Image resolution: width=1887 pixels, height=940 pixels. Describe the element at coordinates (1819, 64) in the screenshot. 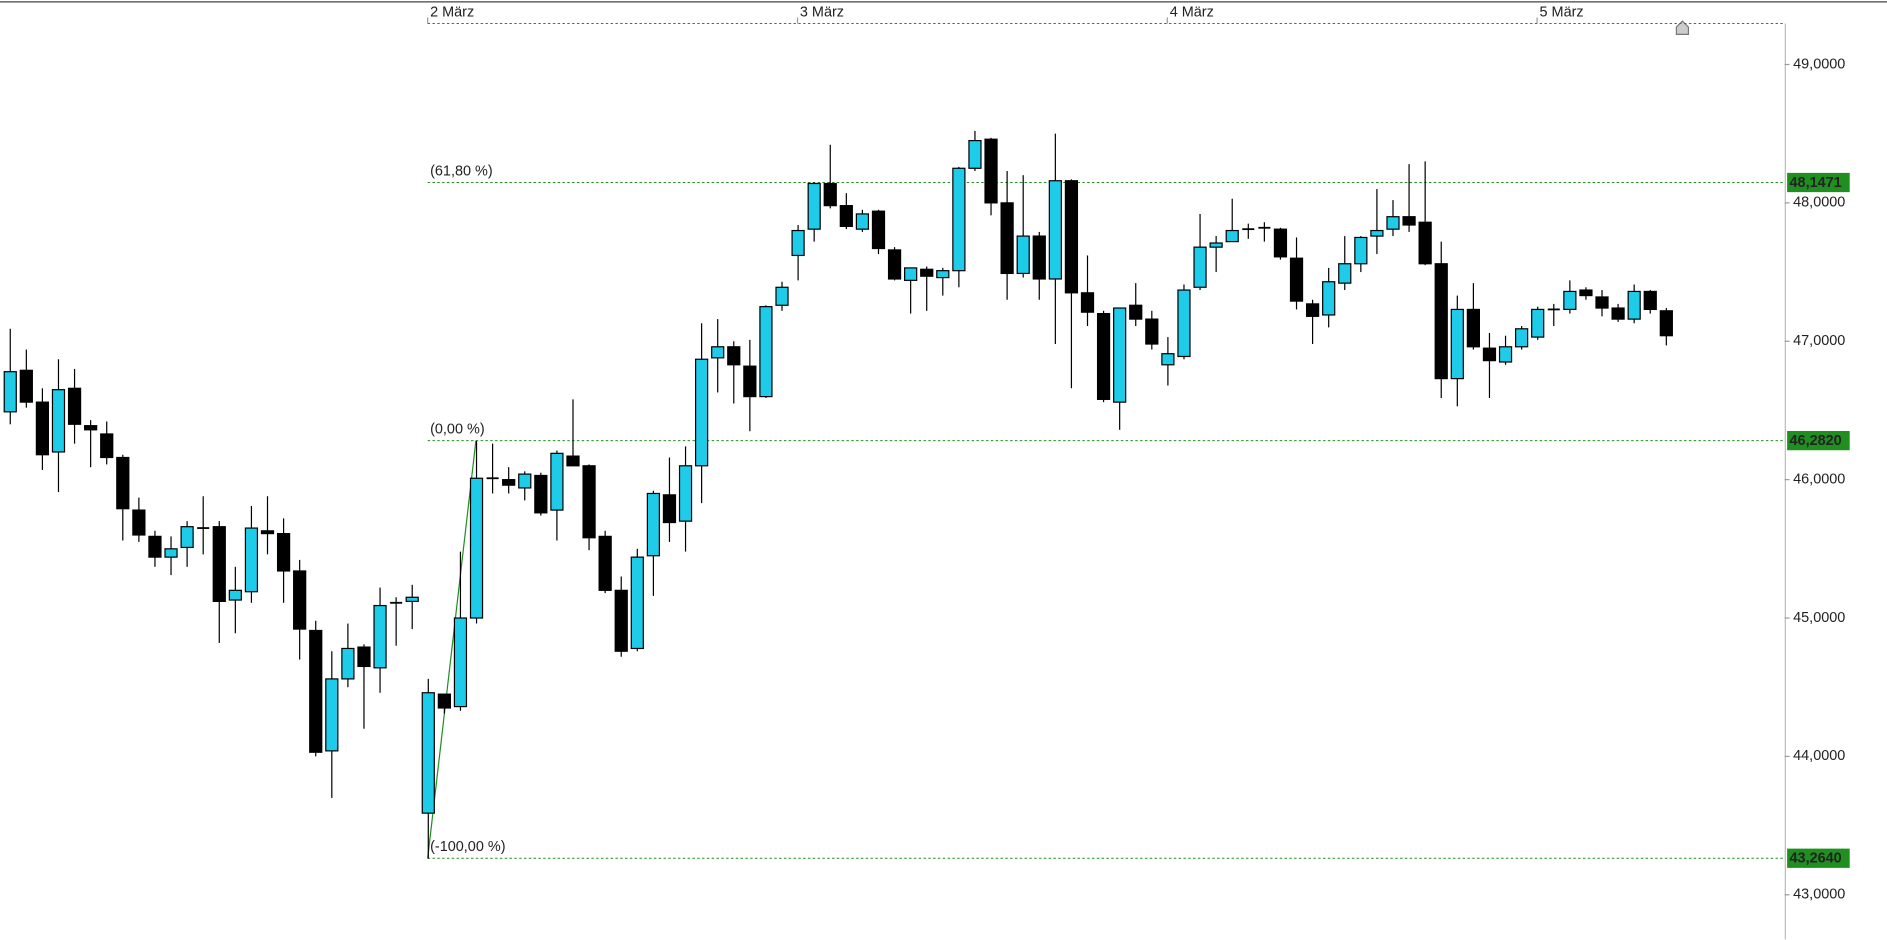

I see `y-tick-label: 49,0000` at that location.